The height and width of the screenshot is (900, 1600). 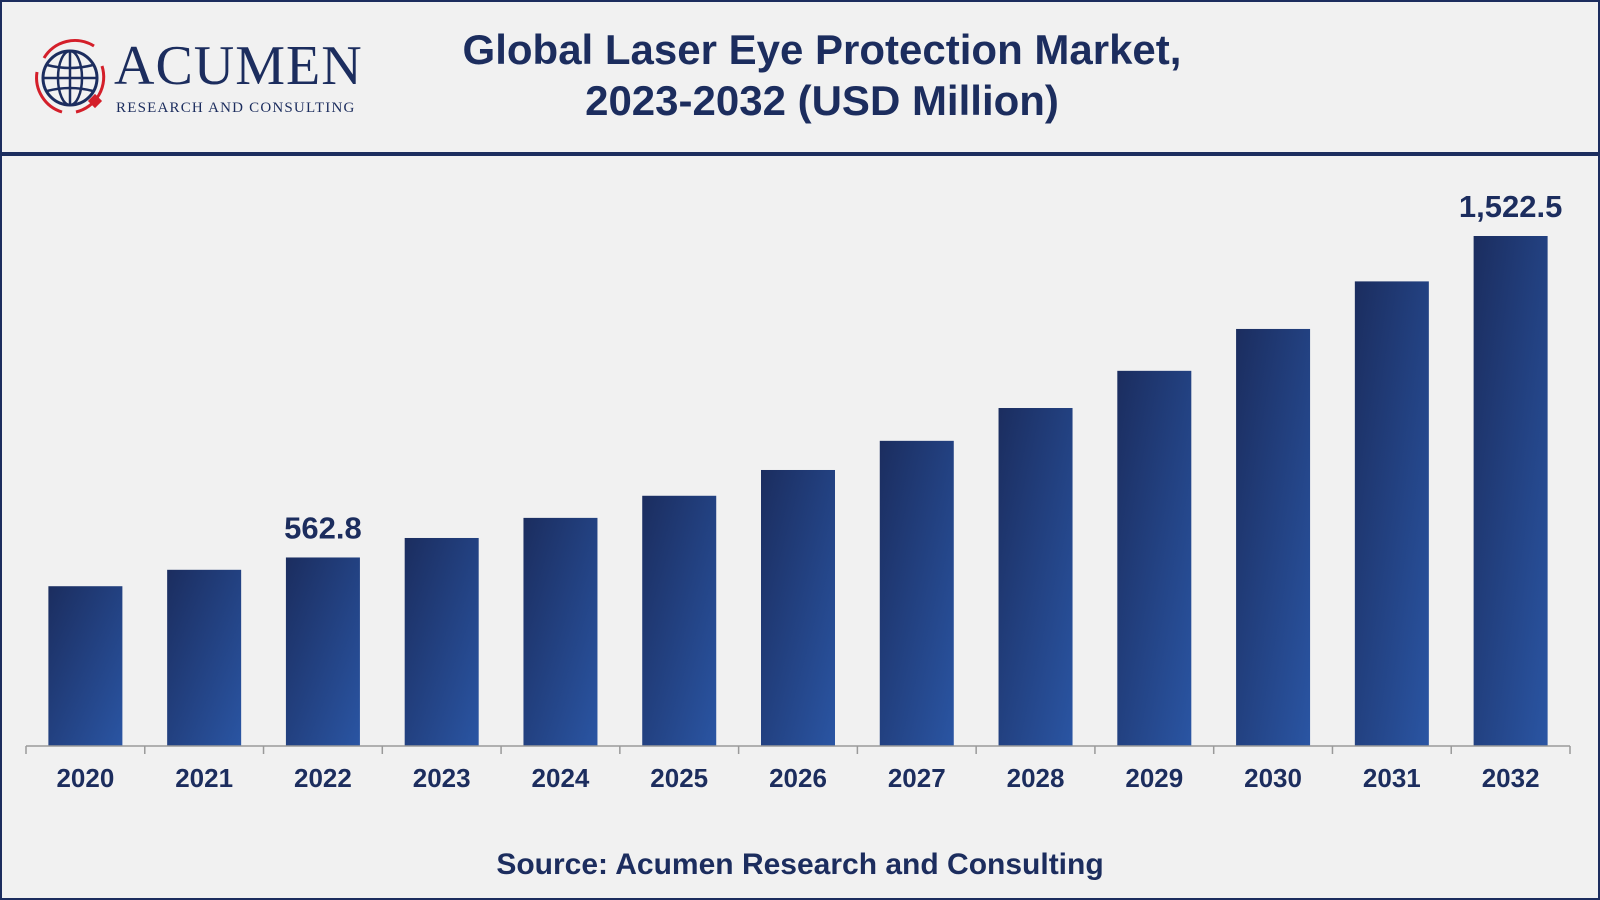 I want to click on bar-2023, so click(x=441, y=641).